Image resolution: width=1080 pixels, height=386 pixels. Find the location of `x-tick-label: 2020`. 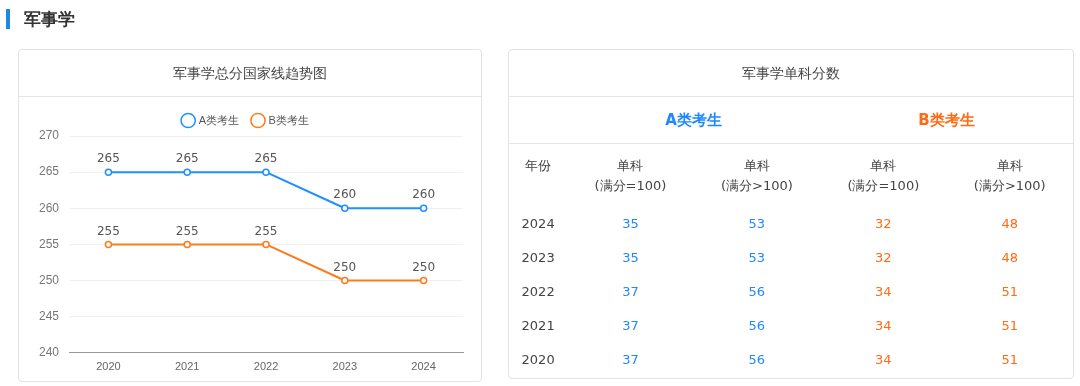

x-tick-label: 2020 is located at coordinates (108, 366).